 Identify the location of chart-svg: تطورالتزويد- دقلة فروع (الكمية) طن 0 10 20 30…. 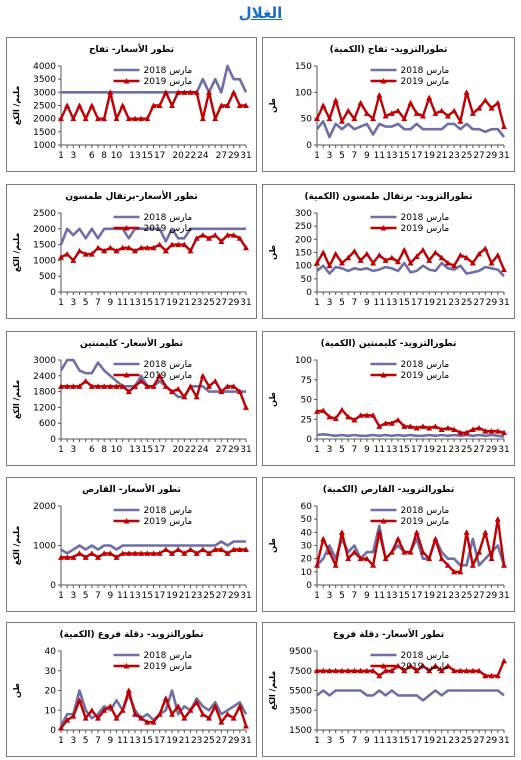
(132, 688).